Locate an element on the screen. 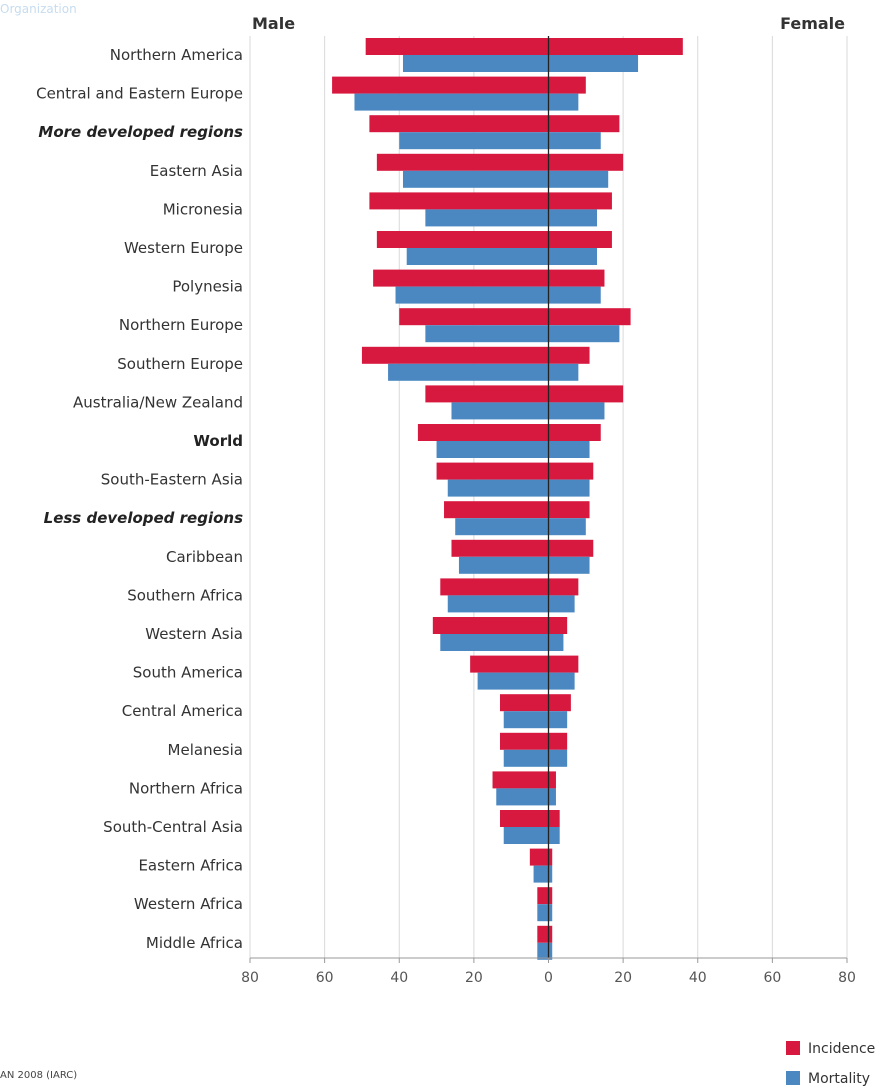  category-label: Western Europe is located at coordinates (183, 248).